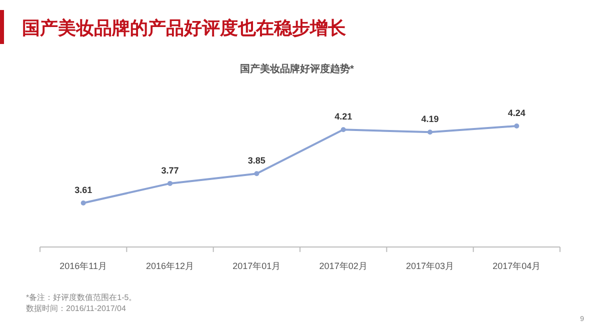 This screenshot has width=594, height=326. What do you see at coordinates (517, 113) in the screenshot?
I see `data-label: 4.24` at bounding box center [517, 113].